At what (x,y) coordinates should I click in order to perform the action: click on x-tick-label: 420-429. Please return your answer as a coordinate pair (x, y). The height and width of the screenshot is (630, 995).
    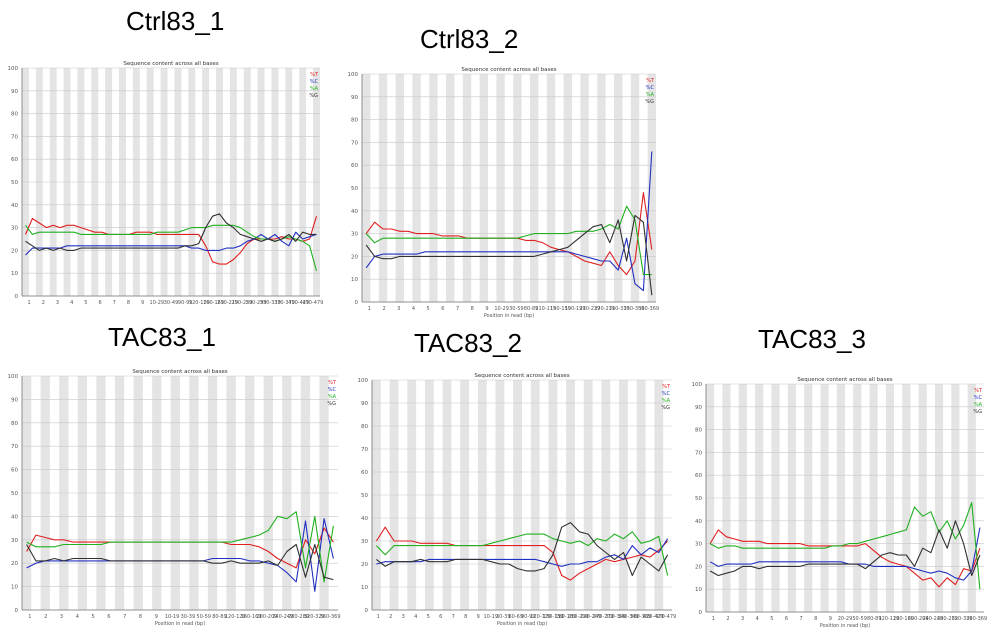
    Looking at the image, I should click on (653, 617).